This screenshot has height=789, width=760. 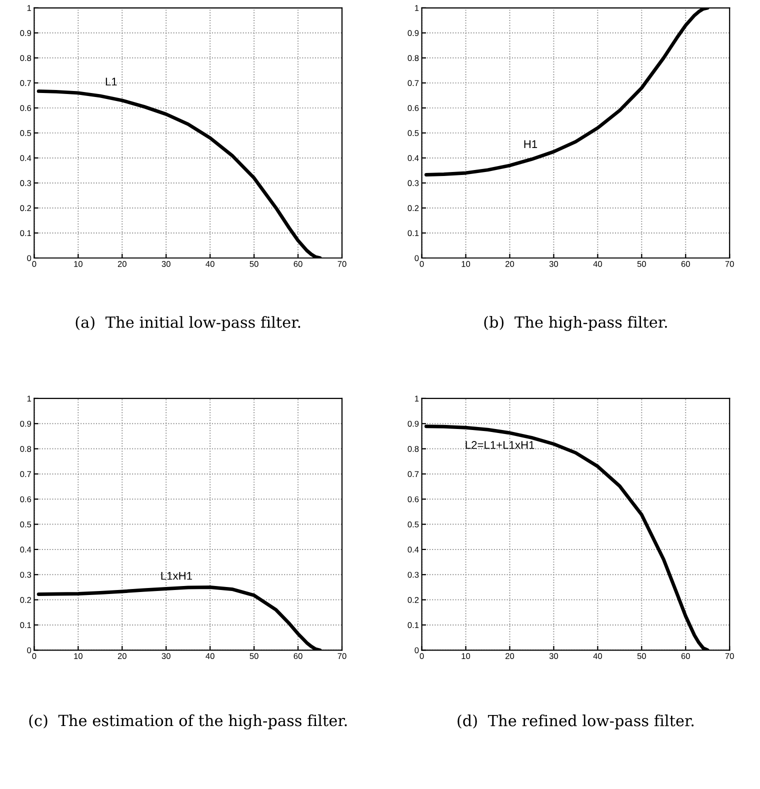 I want to click on annotation: H1, so click(x=531, y=144).